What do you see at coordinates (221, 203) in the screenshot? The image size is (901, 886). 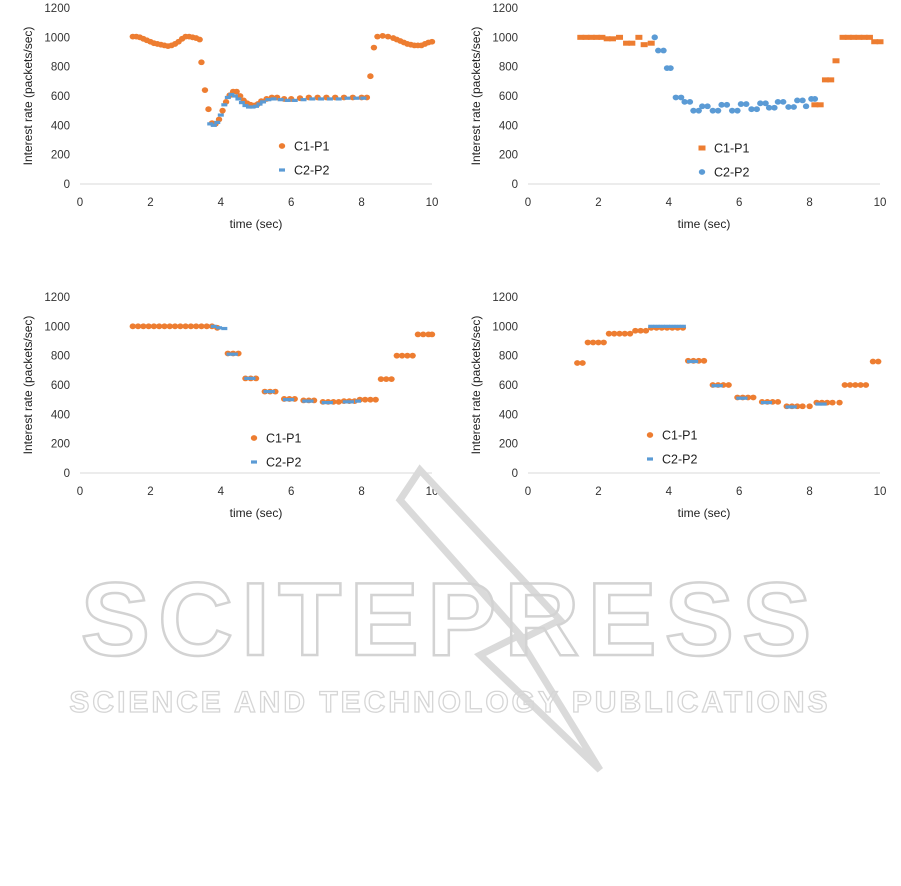 I see `x-tick-label: 4` at bounding box center [221, 203].